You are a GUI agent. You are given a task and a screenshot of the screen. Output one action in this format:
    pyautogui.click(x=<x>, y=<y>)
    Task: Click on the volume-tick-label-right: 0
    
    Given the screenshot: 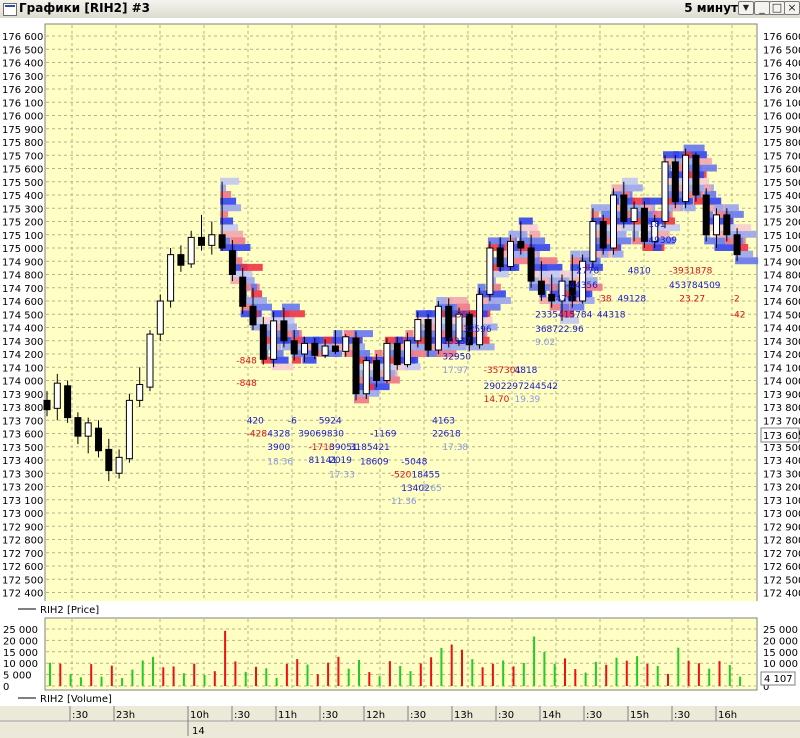 What is the action you would take?
    pyautogui.click(x=766, y=687)
    